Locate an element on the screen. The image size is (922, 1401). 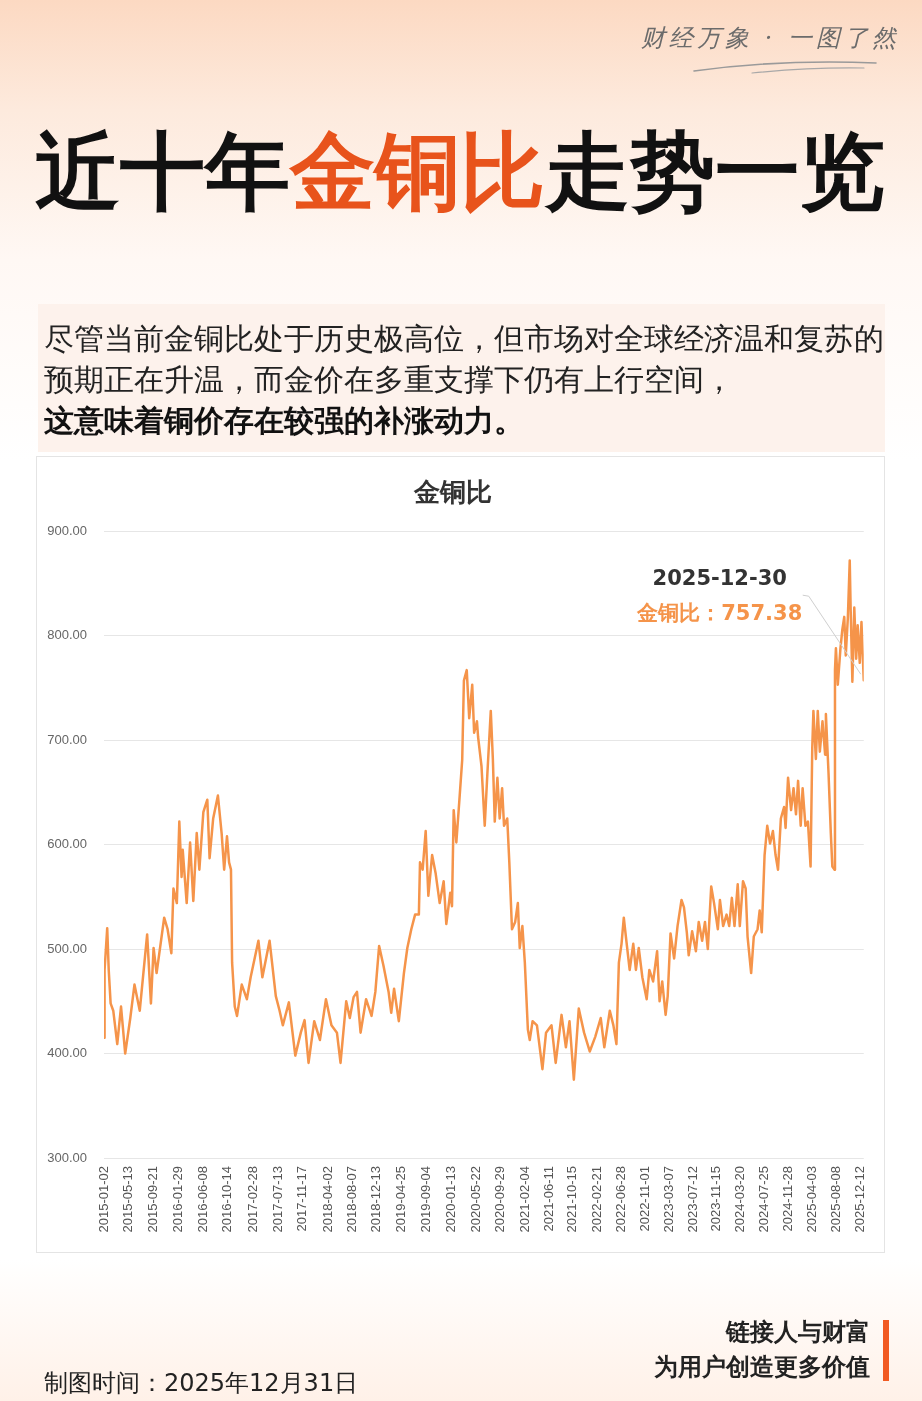
y-tick-label: 900.00 is located at coordinates (67, 530).